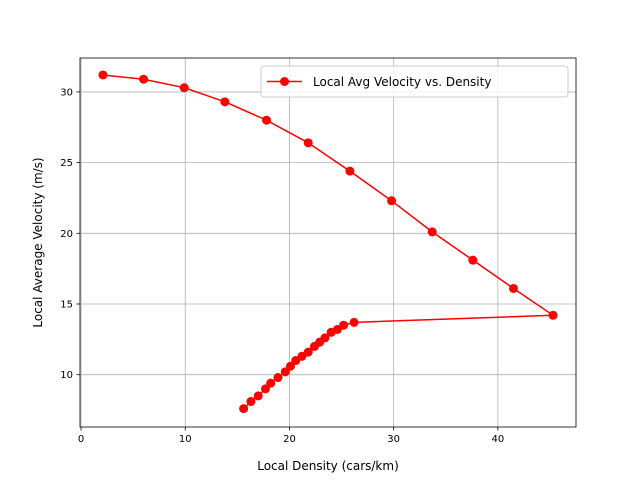 This screenshot has width=640, height=480. I want to click on legend: Local Avg Velocity vs. Density, so click(414, 81).